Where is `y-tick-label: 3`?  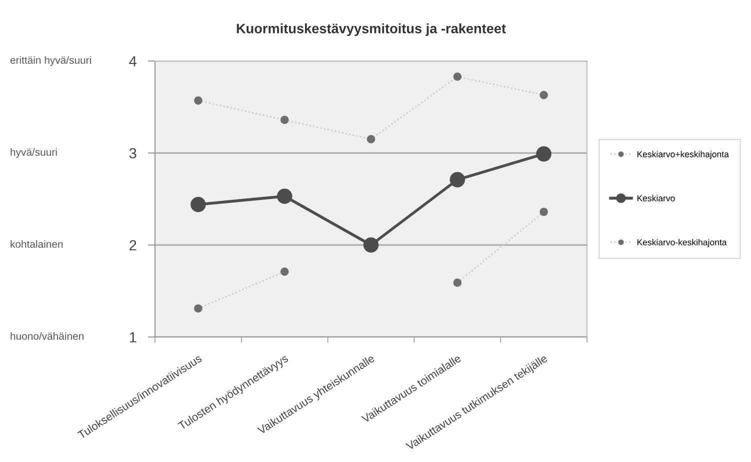 y-tick-label: 3 is located at coordinates (132, 153).